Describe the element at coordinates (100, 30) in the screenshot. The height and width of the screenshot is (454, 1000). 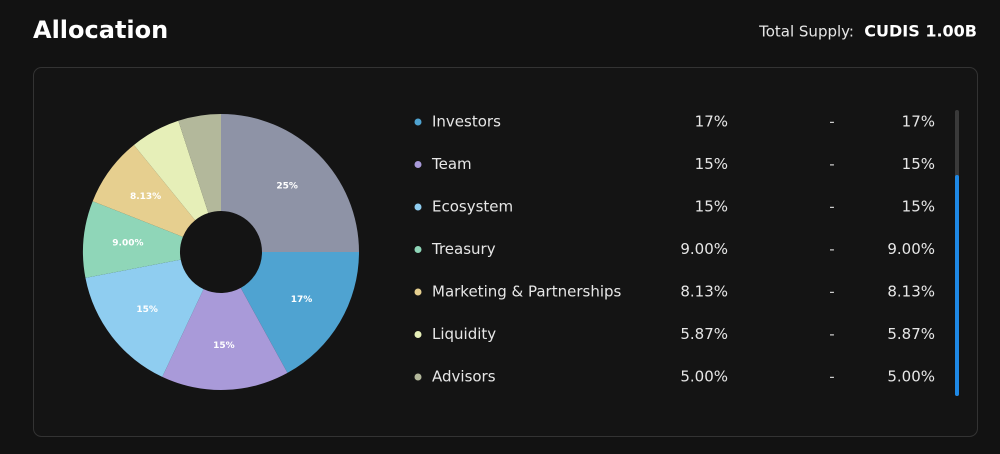
I see `panel-title: Allocation` at that location.